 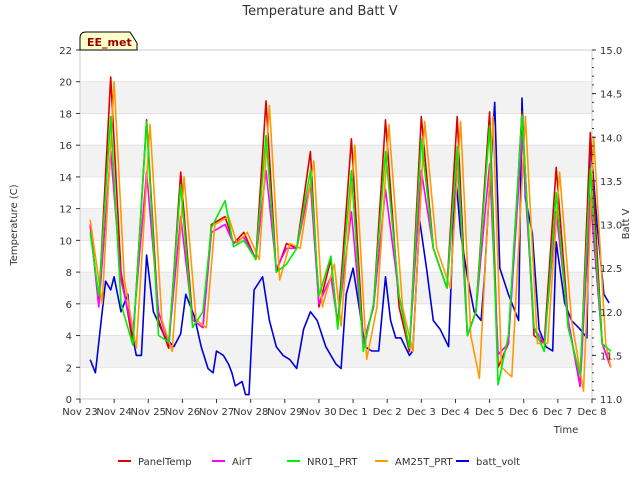 What do you see at coordinates (69, 273) in the screenshot?
I see `y-tick-label: 8` at bounding box center [69, 273].